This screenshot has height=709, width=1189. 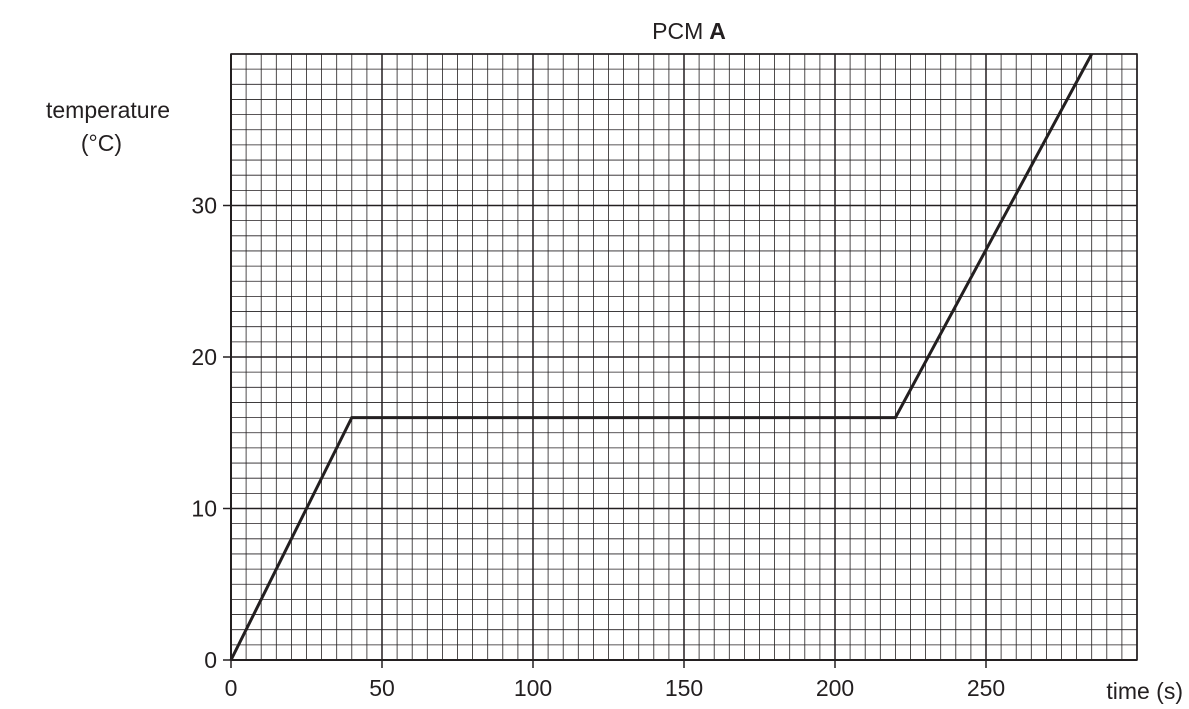 I want to click on x-tick-label: 0, so click(x=231, y=688).